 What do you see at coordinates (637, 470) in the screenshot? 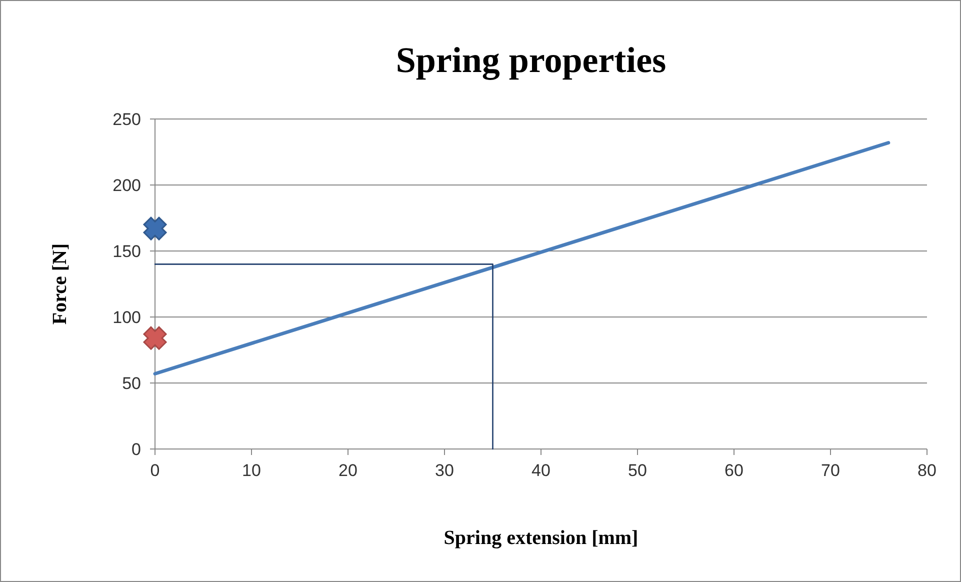
I see `x-tick-label: 50` at bounding box center [637, 470].